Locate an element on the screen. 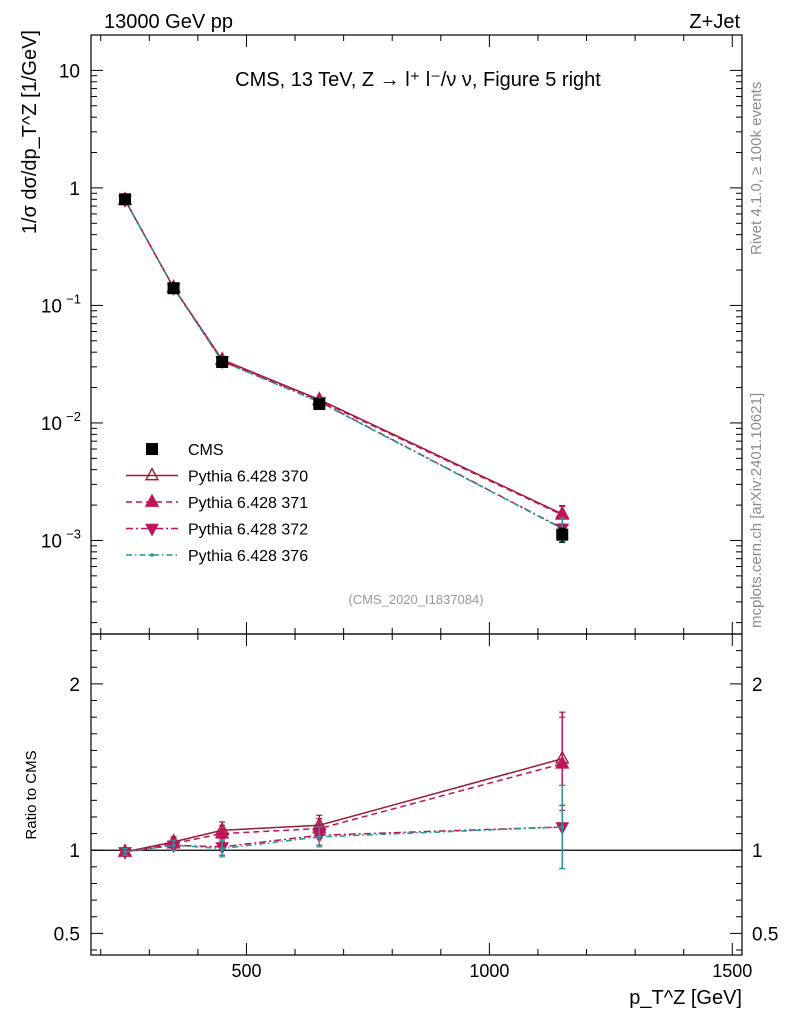  legend-label: CMS is located at coordinates (206, 450).